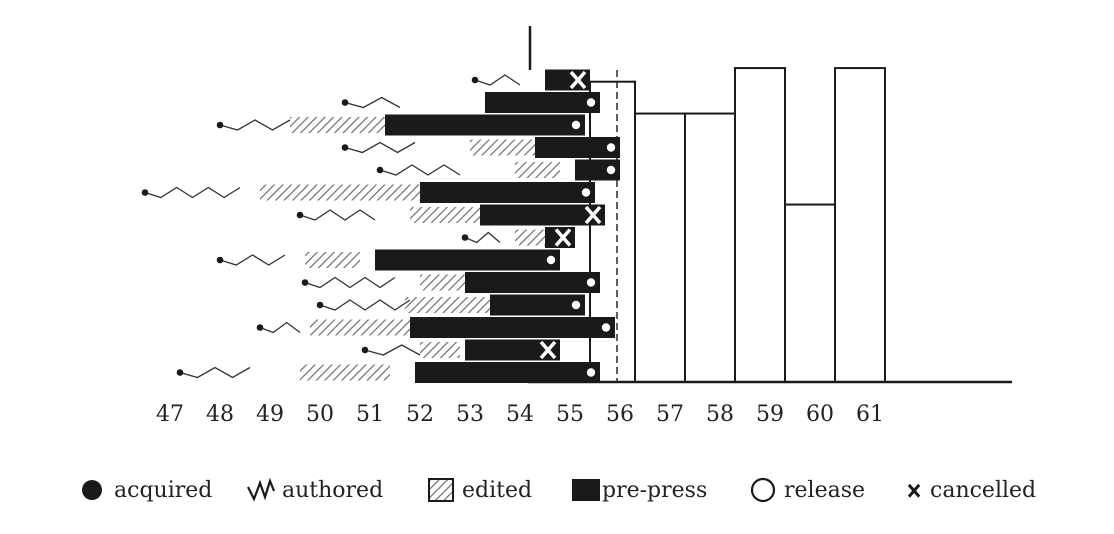  I want to click on hatched-square-icon, so click(441, 490).